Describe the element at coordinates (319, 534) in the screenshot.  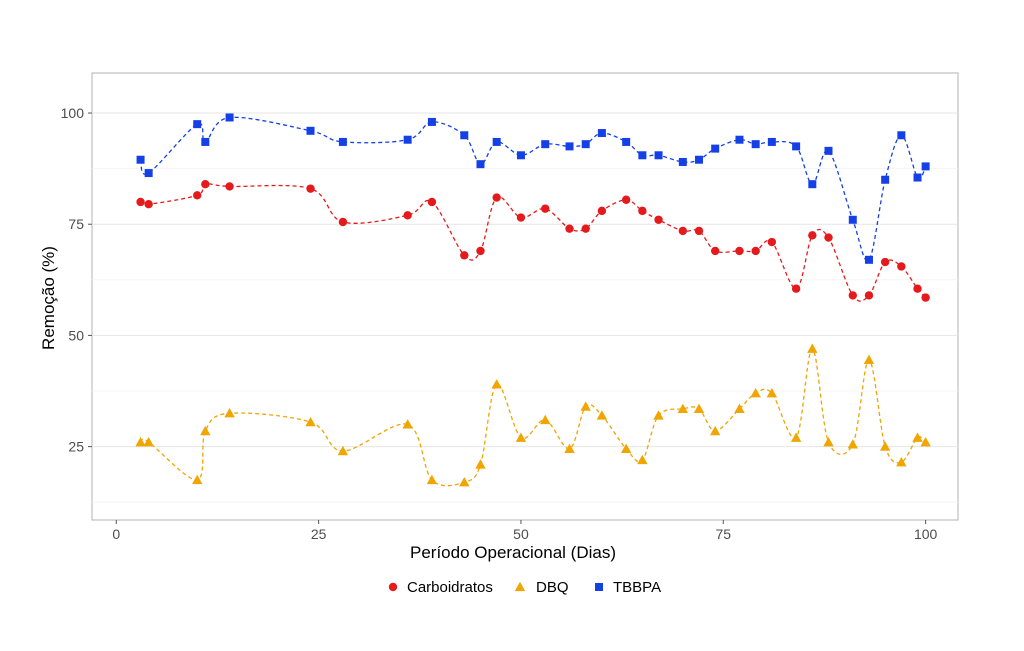
I see `x-tick-label: 25` at that location.